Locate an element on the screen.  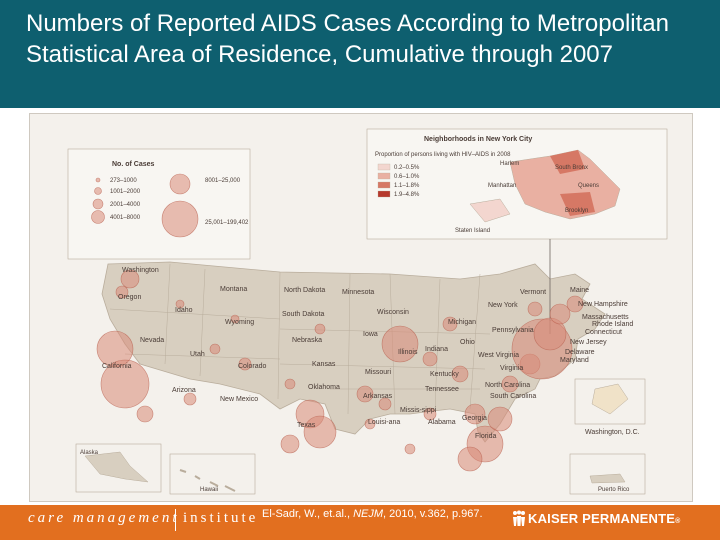
state-label: Michigan is located at coordinates (462, 322).